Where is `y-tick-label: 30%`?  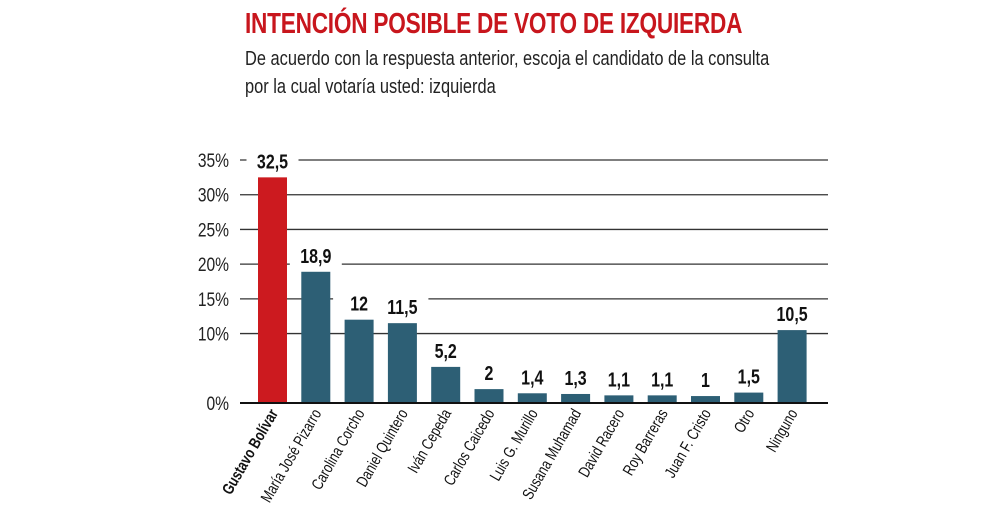
y-tick-label: 30% is located at coordinates (213, 195).